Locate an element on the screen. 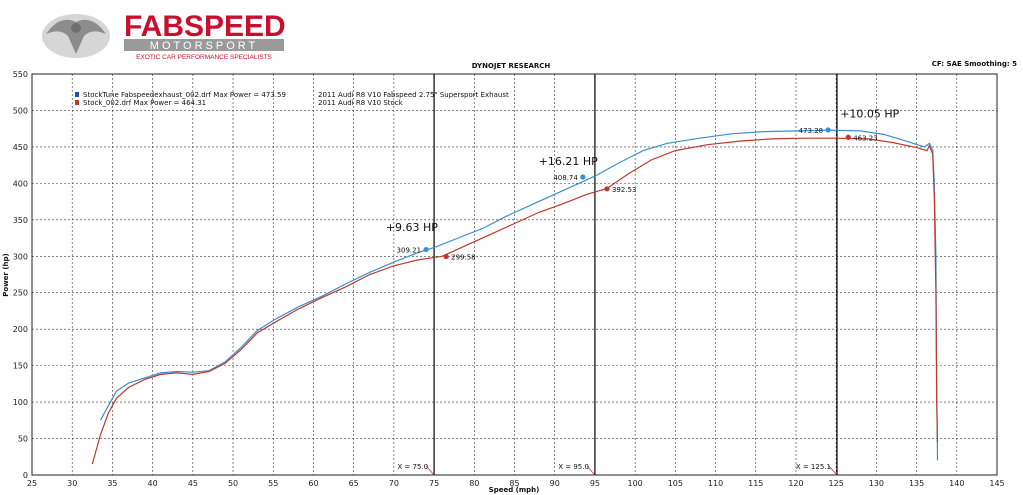  legend-file-2: Stock_002.drf Max Power = 464.31 is located at coordinates (144, 103).